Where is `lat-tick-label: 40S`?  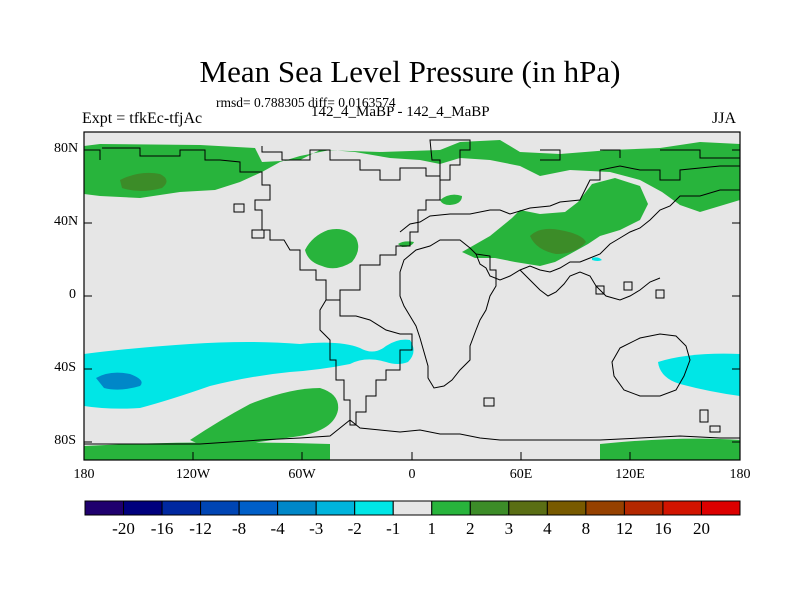 lat-tick-label: 40S is located at coordinates (65, 367).